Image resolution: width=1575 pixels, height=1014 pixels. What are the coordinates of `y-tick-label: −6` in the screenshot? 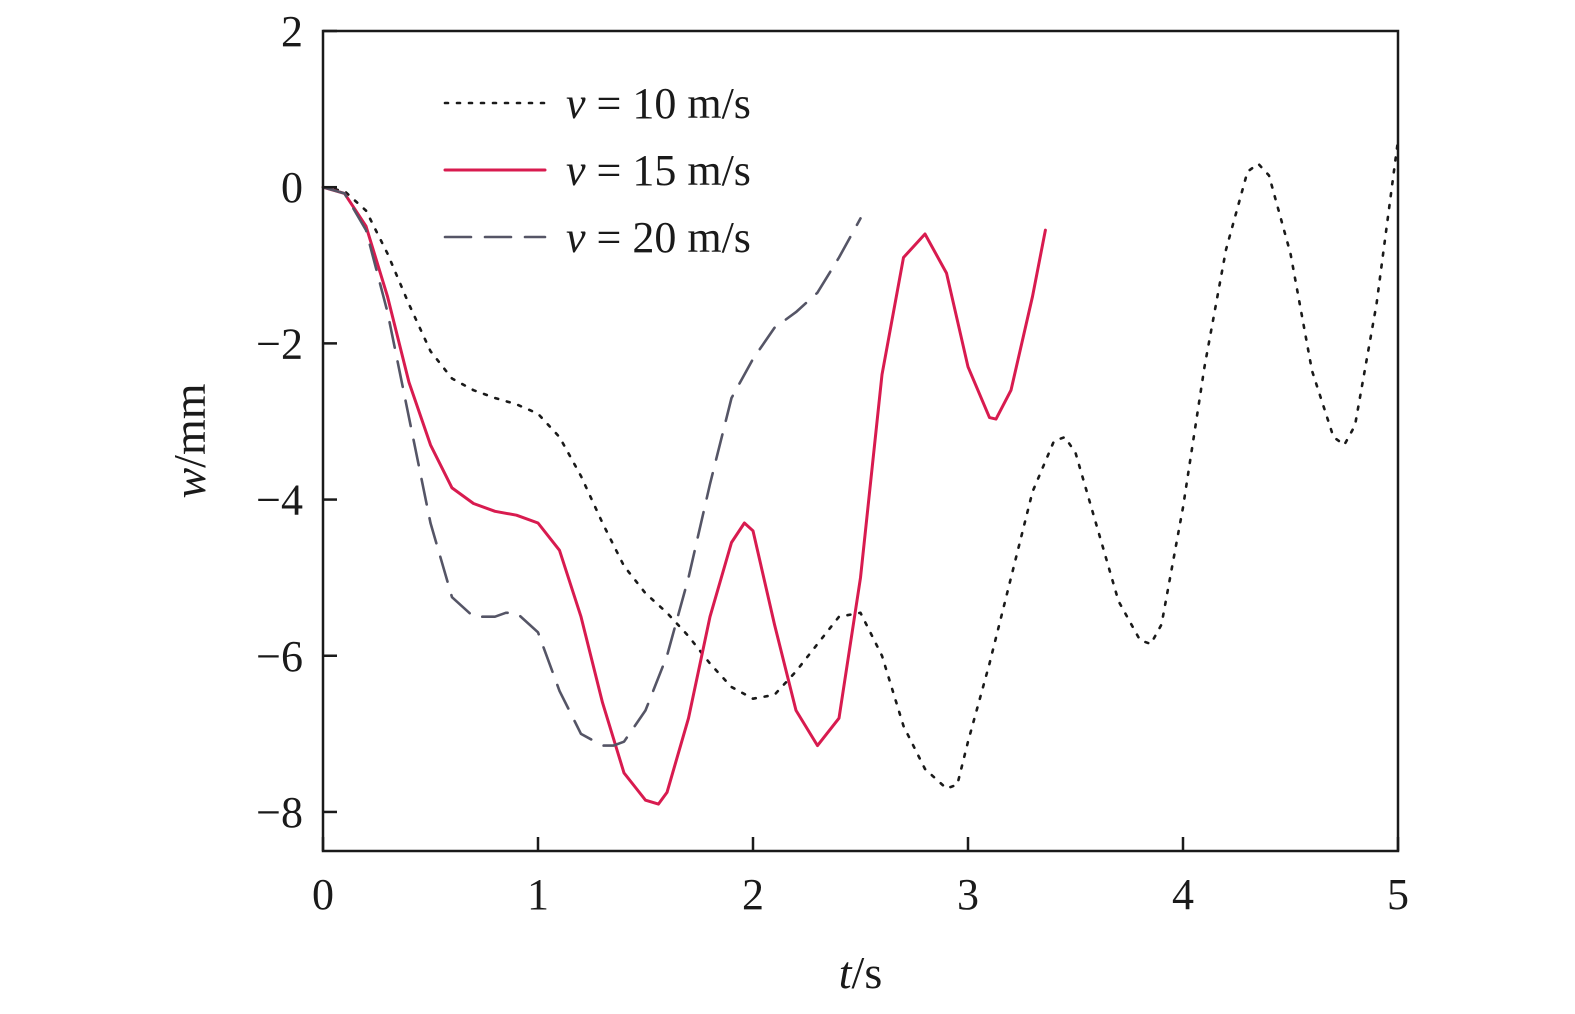 It's located at (279, 656).